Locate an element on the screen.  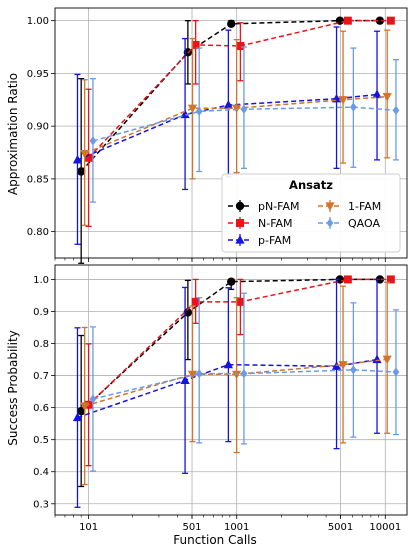
legend-box is located at coordinates (311, 213).